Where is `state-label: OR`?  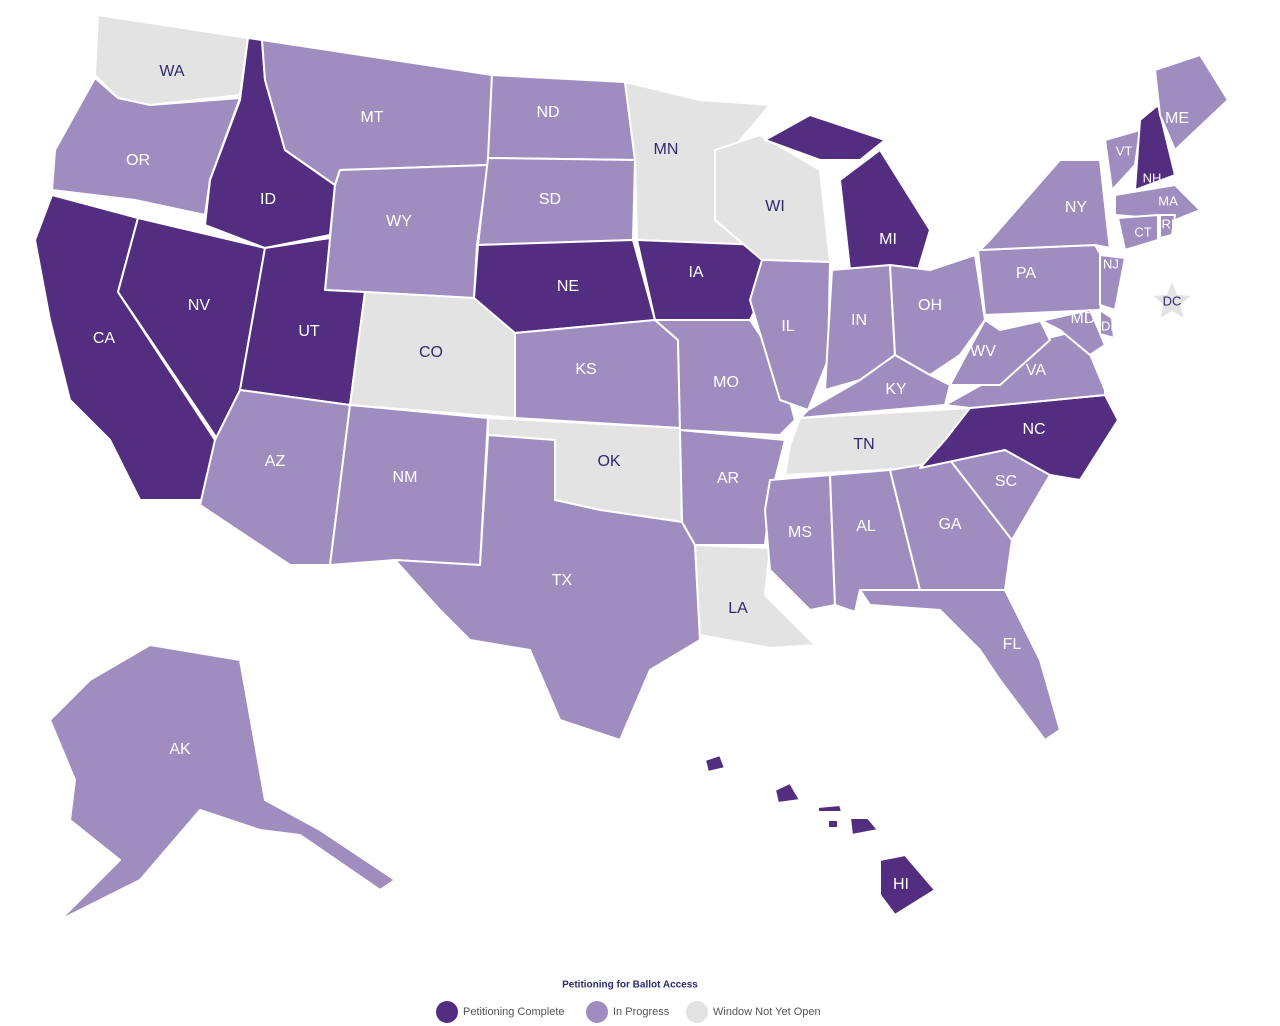
state-label: OR is located at coordinates (138, 160).